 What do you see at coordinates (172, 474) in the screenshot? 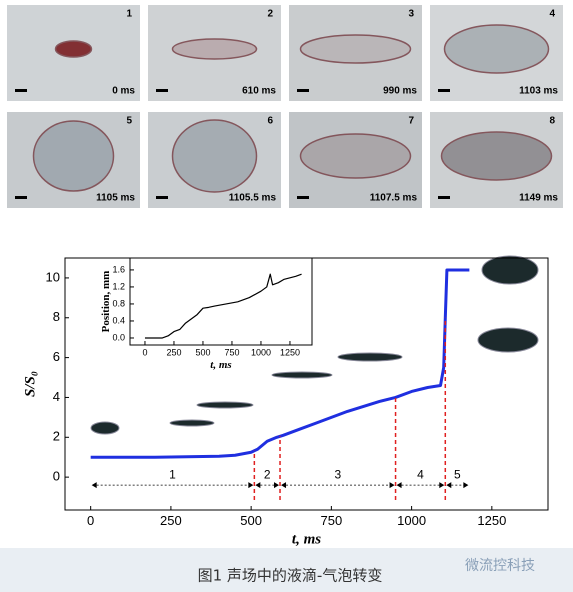
I see `region-label: 1` at bounding box center [172, 474].